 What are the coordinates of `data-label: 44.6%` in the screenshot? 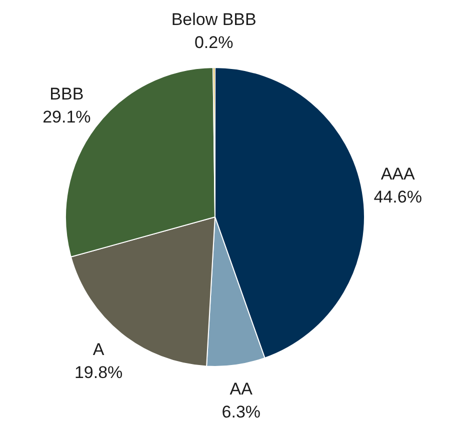 It's located at (398, 196).